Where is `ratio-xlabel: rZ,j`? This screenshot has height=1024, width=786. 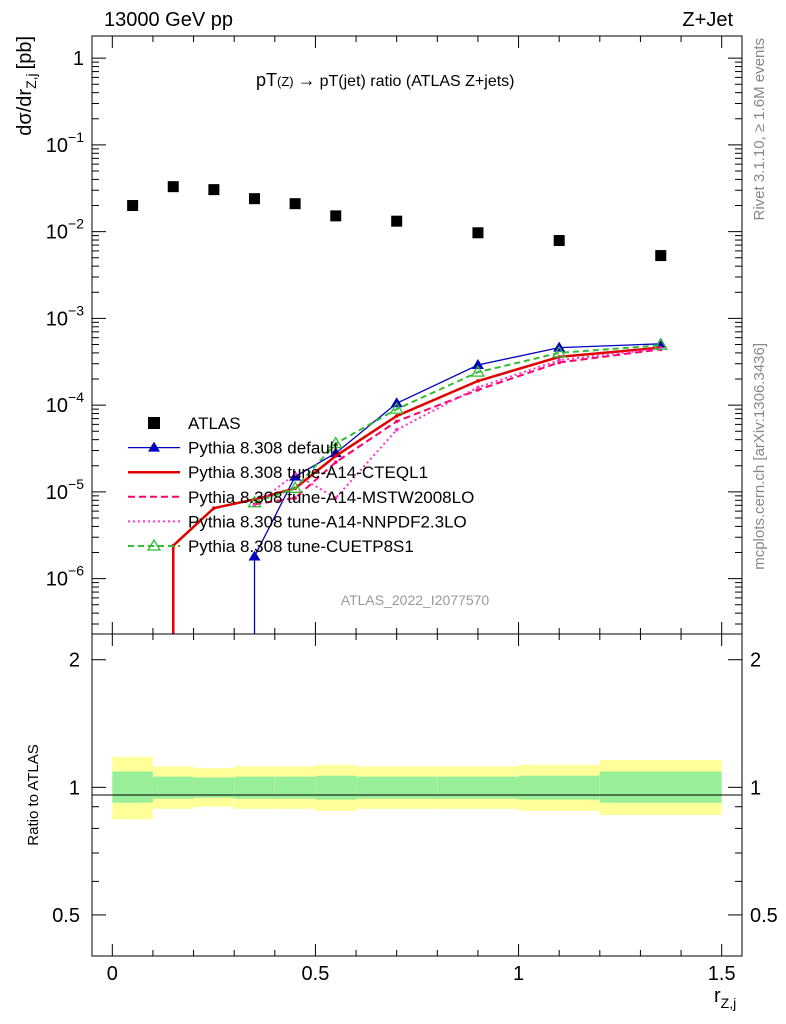 ratio-xlabel: rZ,j is located at coordinates (725, 998).